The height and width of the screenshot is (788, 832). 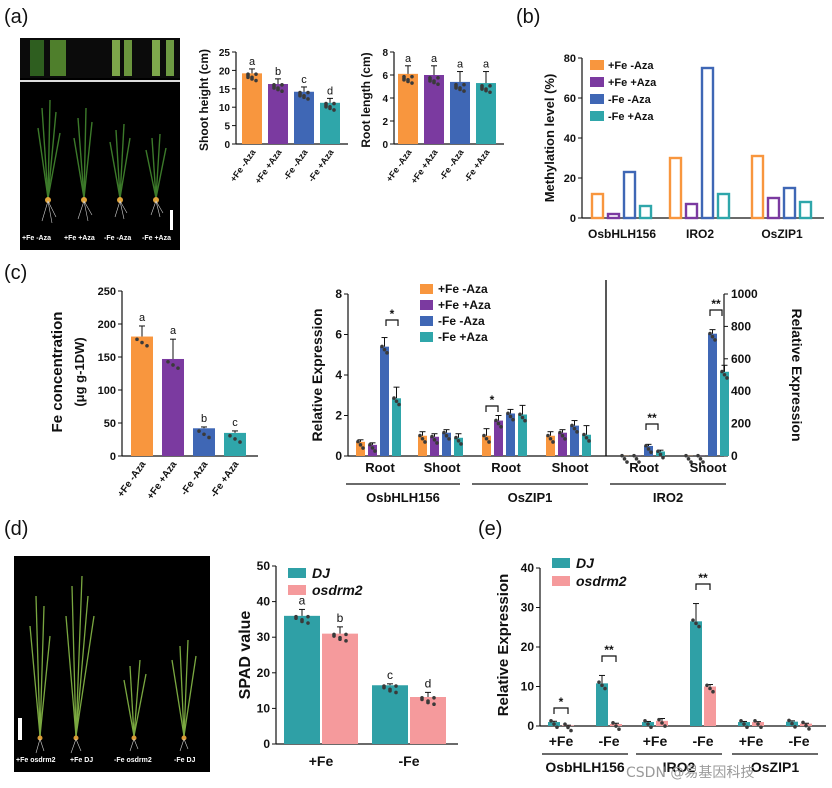 What do you see at coordinates (530, 497) in the screenshot?
I see `c-expr-gene-1: OsZIP1` at bounding box center [530, 497].